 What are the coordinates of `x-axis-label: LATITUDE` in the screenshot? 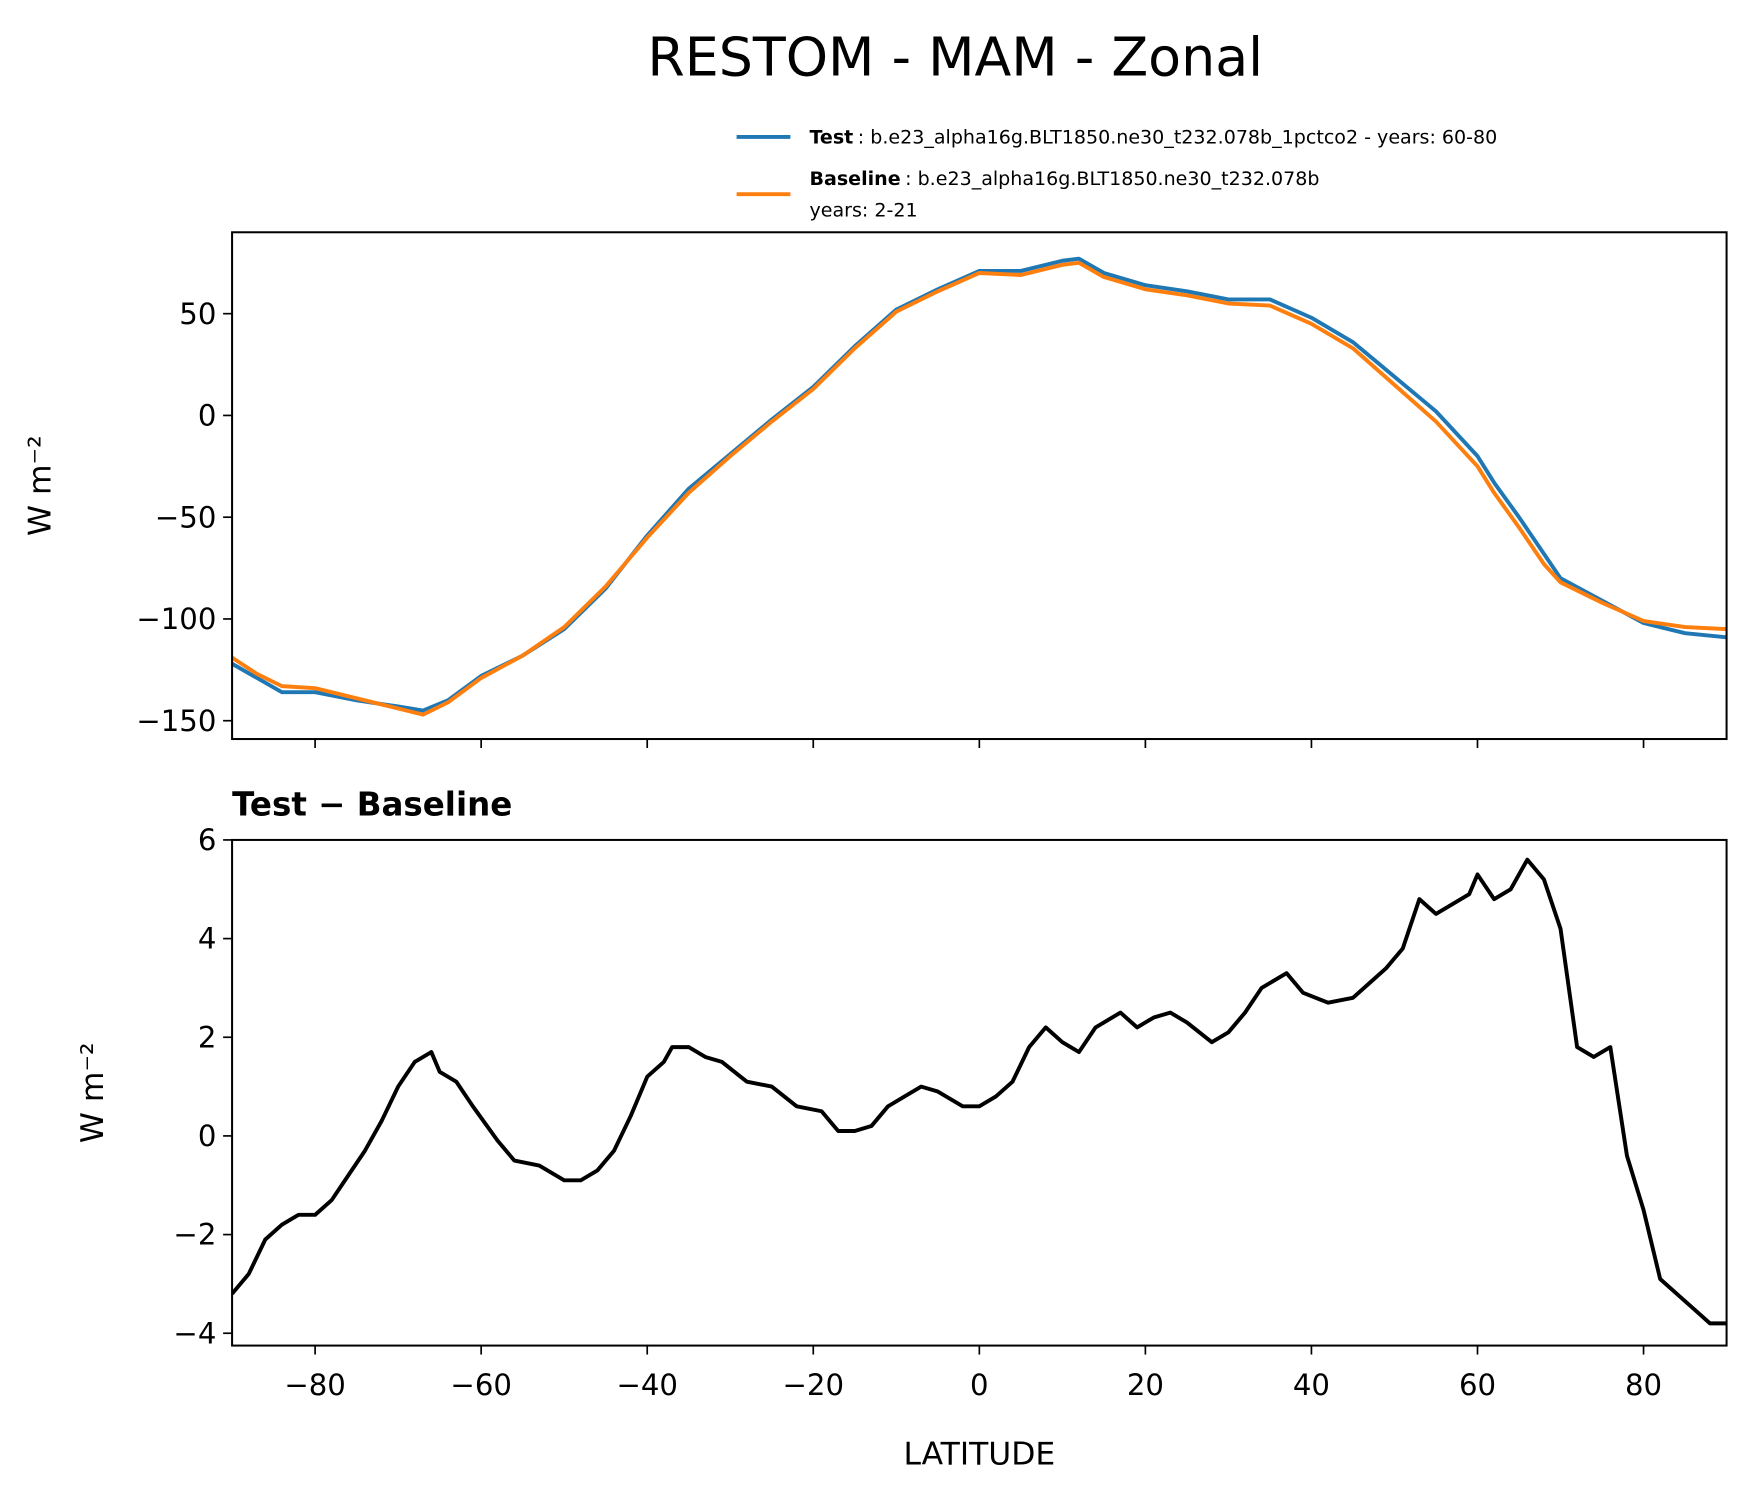 It's located at (979, 1454).